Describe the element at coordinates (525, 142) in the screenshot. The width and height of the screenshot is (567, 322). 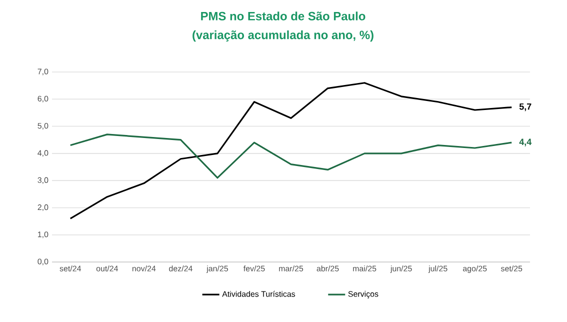
I see `data-label: 4,4` at that location.